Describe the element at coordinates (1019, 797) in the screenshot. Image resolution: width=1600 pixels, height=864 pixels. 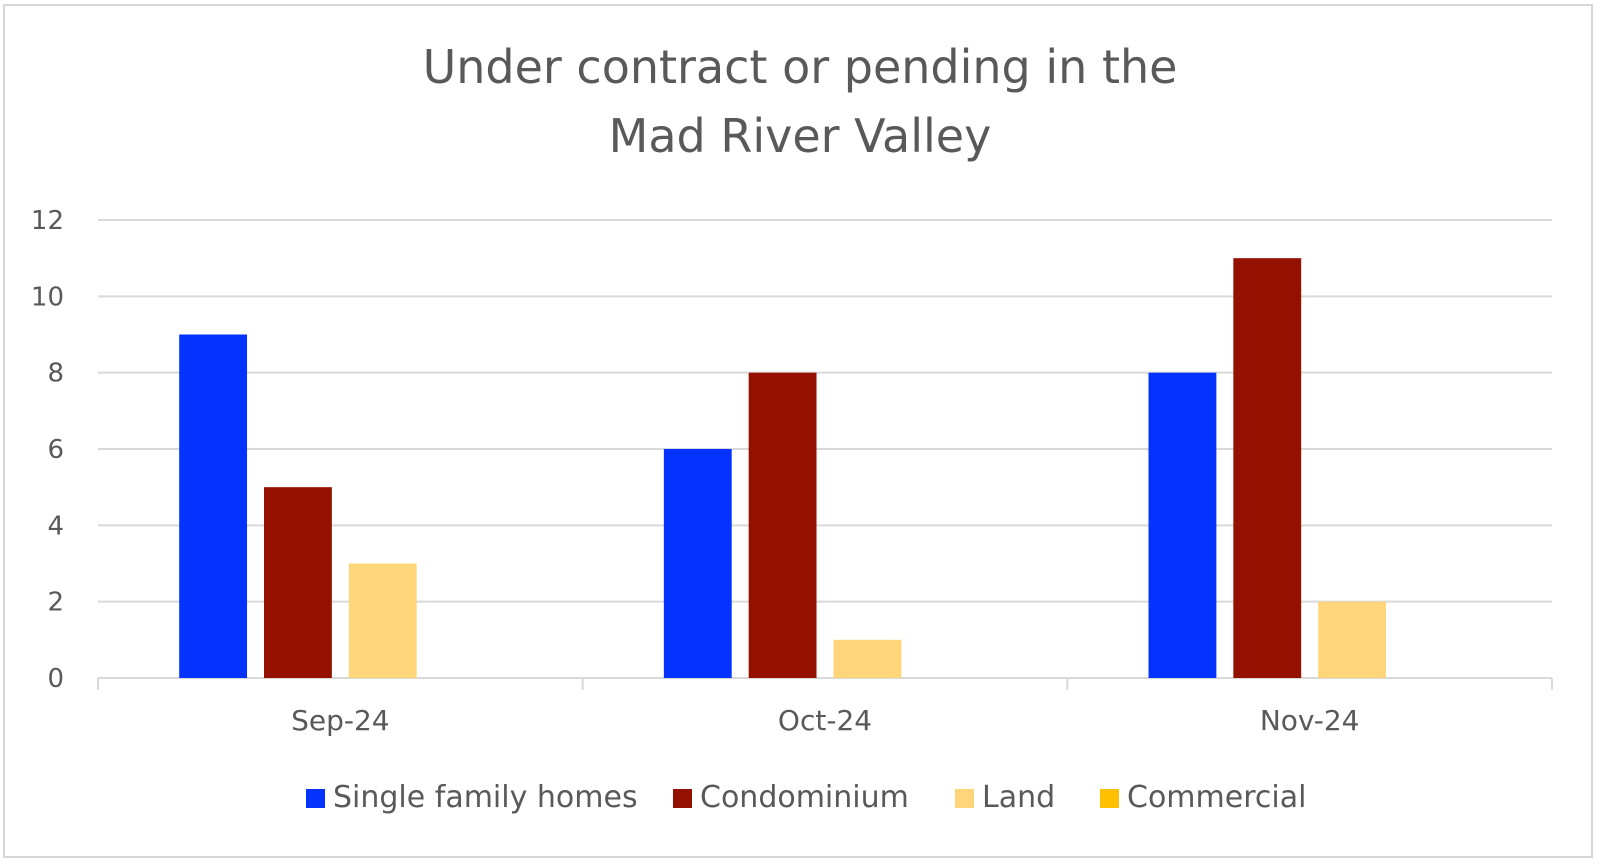
I see `legend-label-land: Land` at that location.